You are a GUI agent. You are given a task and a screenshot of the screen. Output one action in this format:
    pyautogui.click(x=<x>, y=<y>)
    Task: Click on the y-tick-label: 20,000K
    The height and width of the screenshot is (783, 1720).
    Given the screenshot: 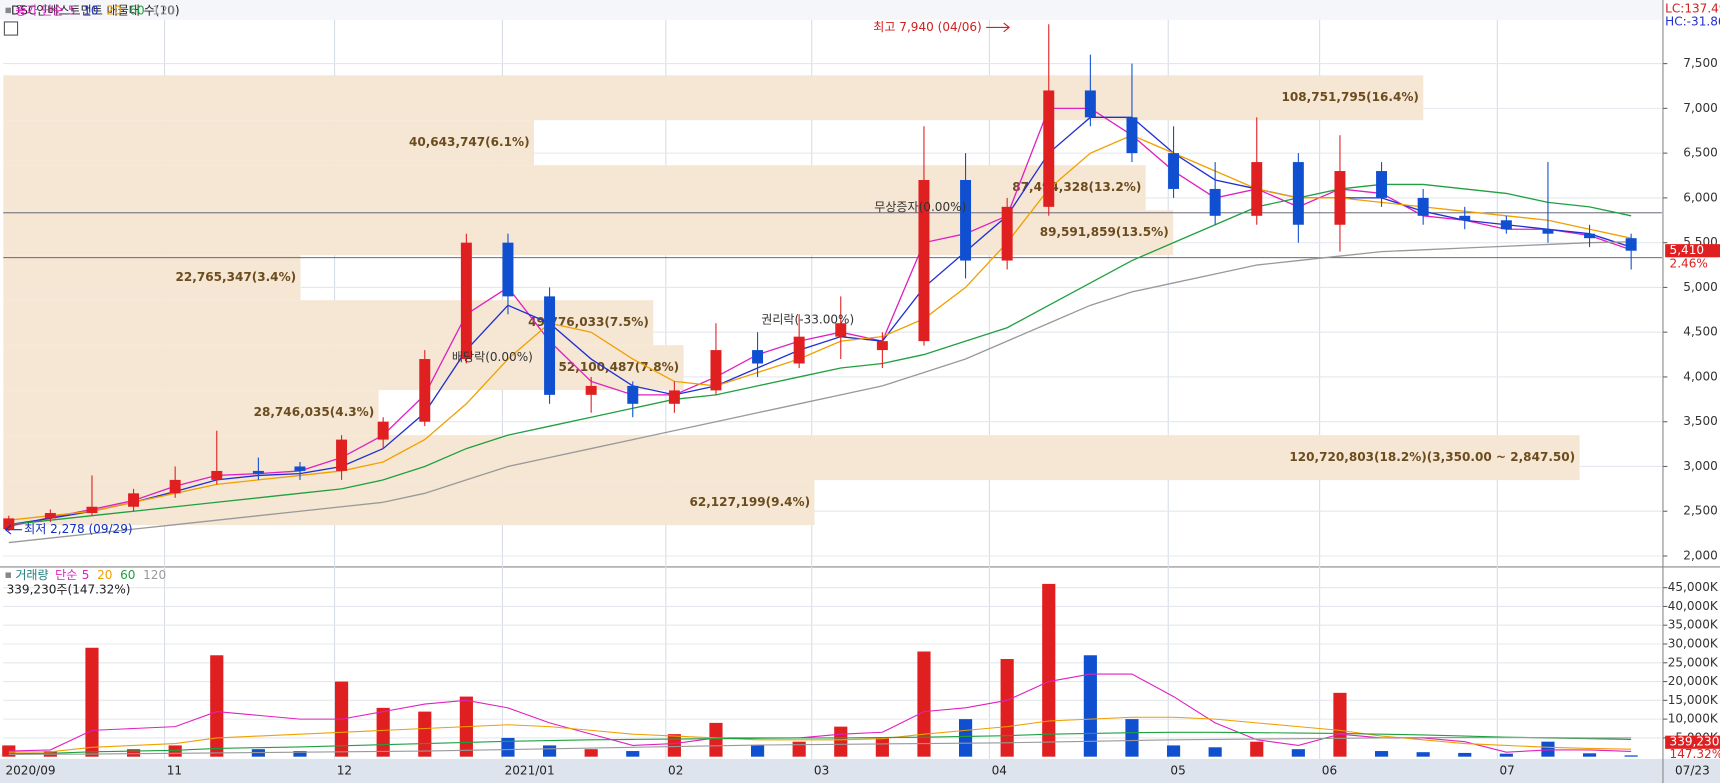 What is the action you would take?
    pyautogui.click(x=1693, y=681)
    